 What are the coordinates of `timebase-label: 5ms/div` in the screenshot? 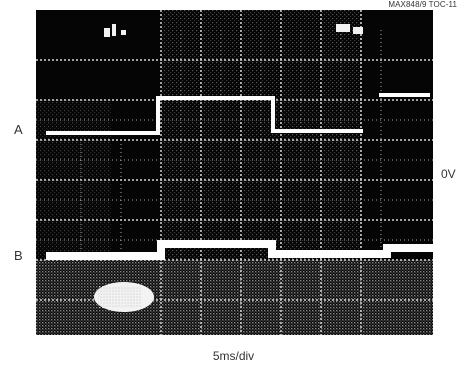 It's located at (233, 356).